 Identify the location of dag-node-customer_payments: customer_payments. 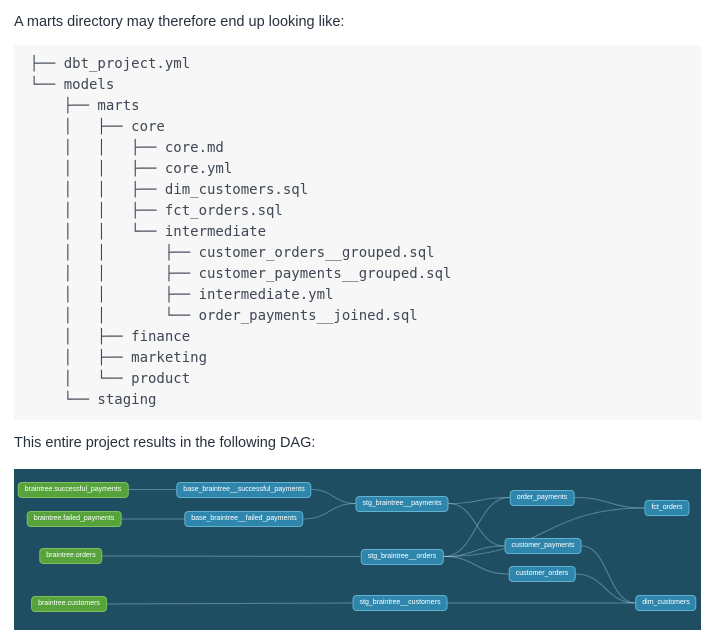
(543, 546).